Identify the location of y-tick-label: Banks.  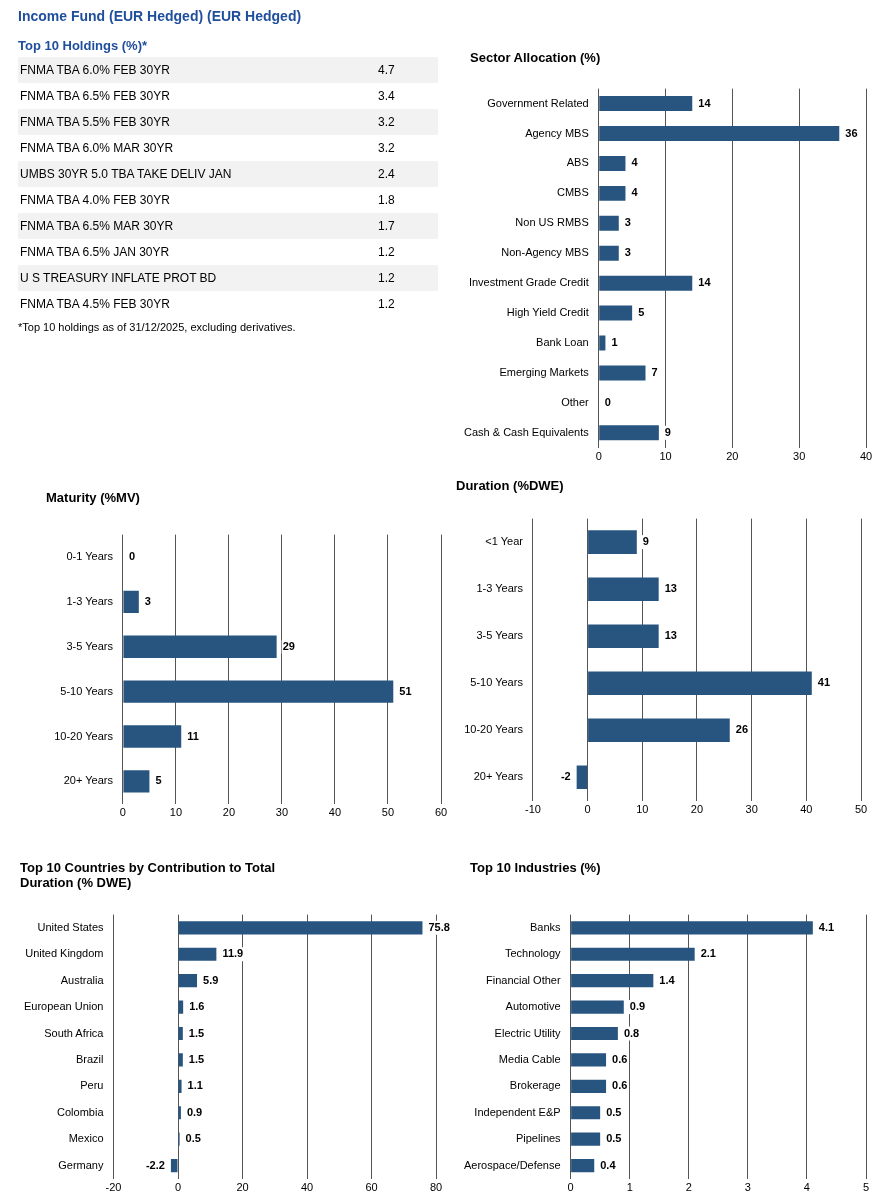
(546, 926).